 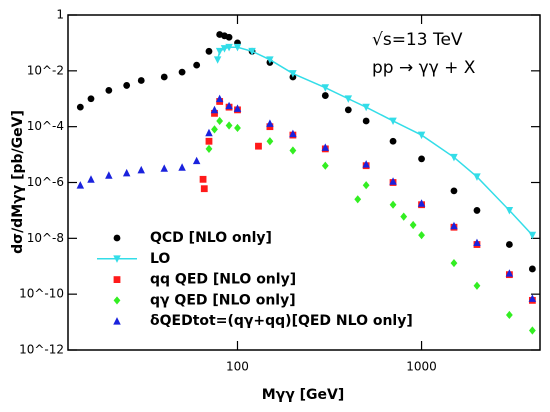 I want to click on y-tick-label: 10^-12, so click(x=41, y=350).